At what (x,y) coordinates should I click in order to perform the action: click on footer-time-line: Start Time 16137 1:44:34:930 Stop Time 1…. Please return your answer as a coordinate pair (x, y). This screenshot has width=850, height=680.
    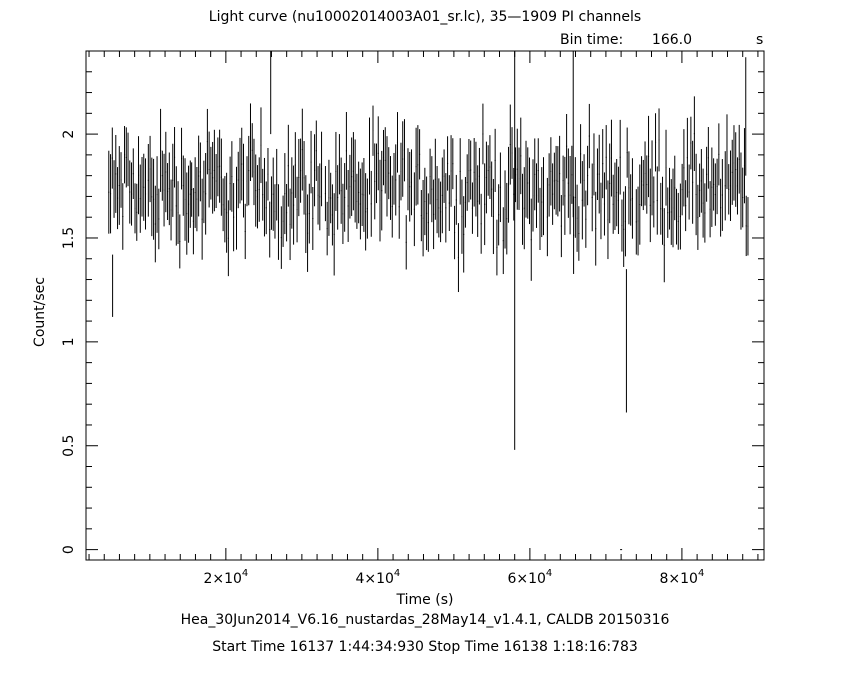
    Looking at the image, I should click on (425, 647).